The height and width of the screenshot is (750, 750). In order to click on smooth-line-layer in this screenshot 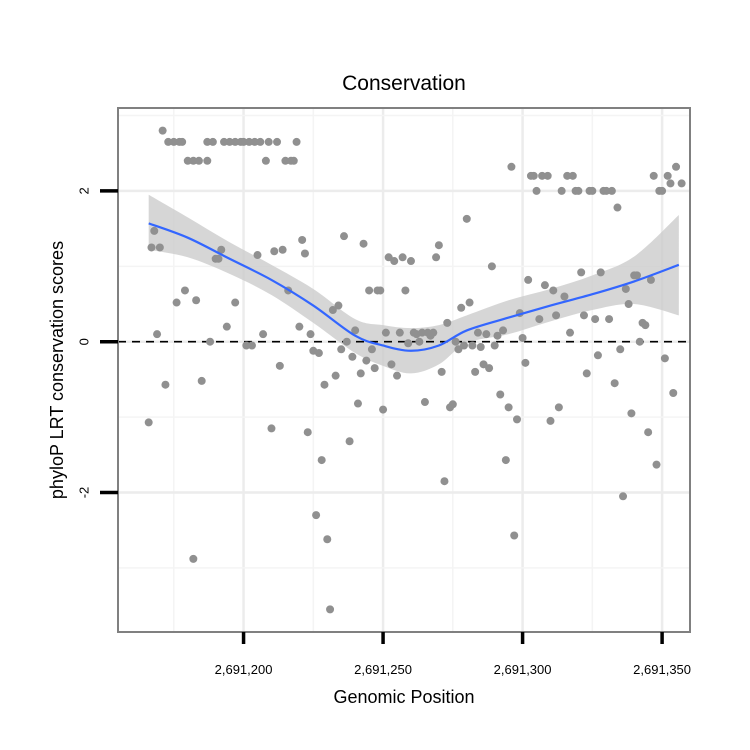, I will do `click(414, 287)`.